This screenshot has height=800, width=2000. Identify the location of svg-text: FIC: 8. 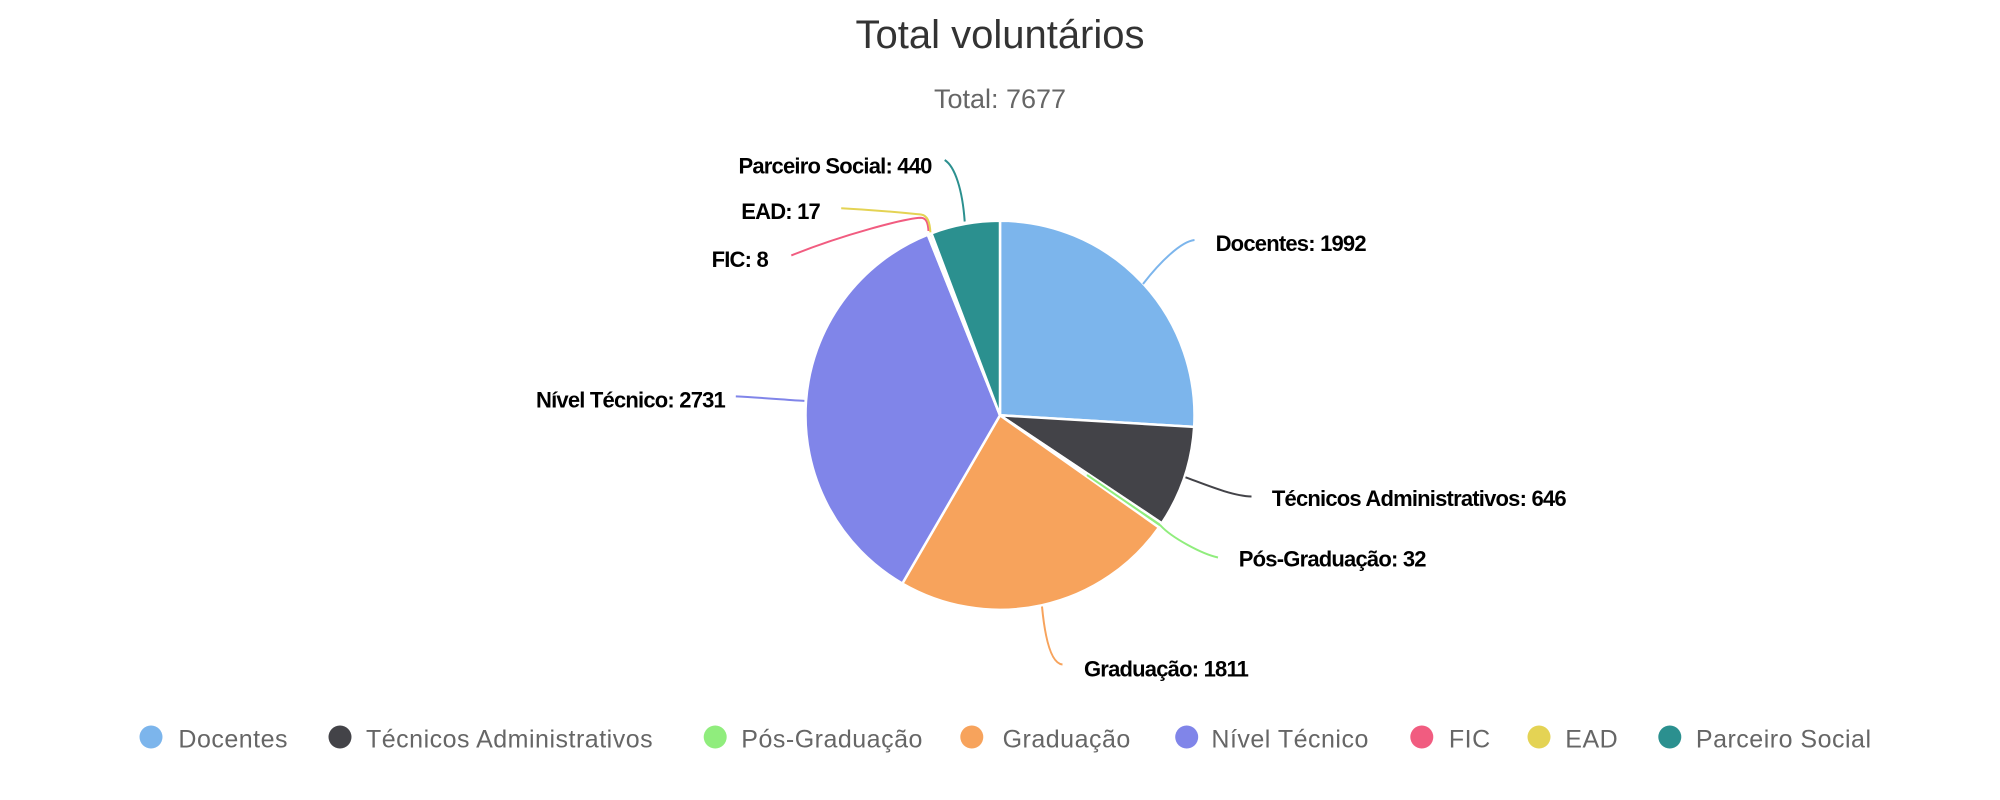
(740, 259).